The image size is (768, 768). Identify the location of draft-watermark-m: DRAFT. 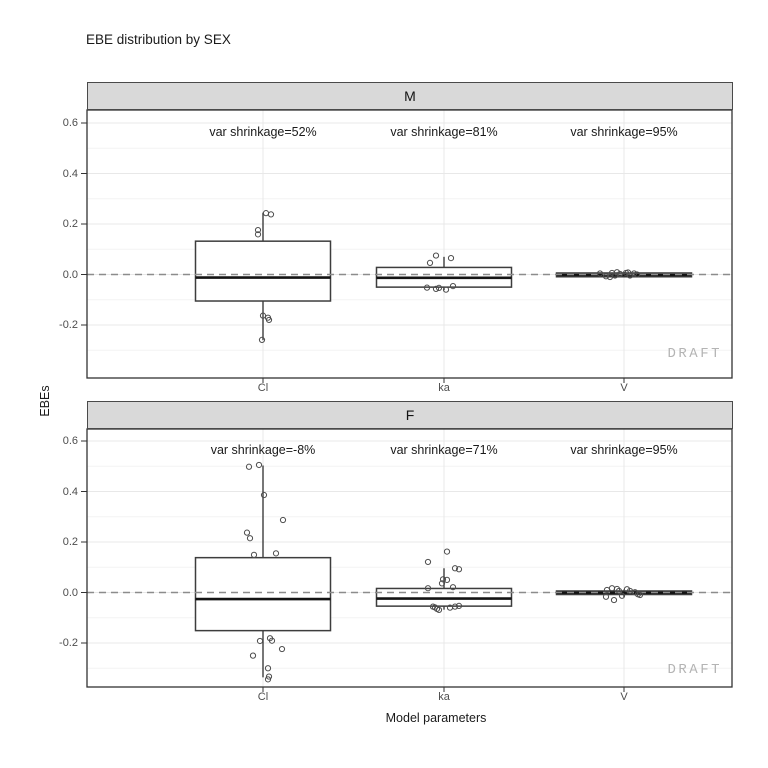
(694, 354).